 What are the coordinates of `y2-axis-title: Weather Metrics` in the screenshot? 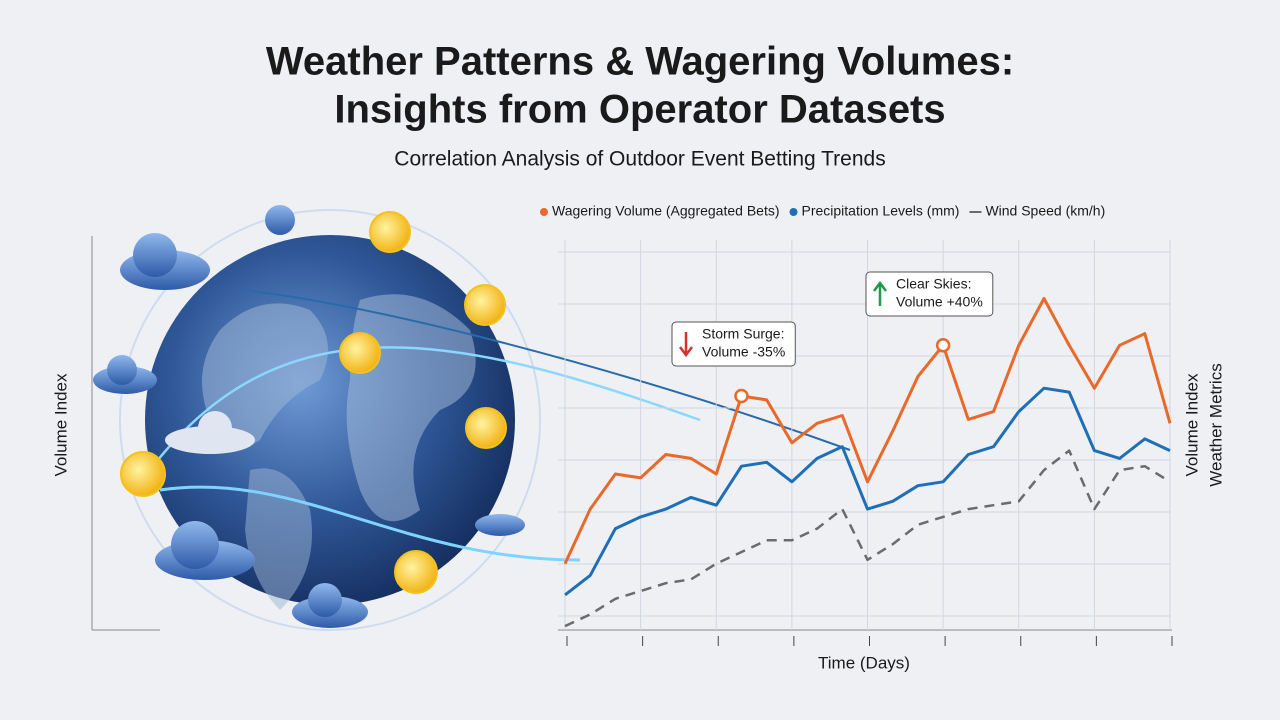 It's located at (1215, 424).